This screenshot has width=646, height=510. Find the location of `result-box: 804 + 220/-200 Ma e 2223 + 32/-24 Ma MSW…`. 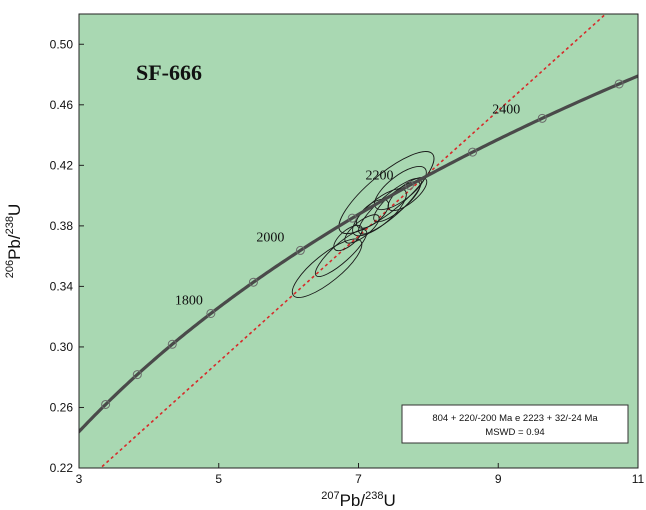

result-box: 804 + 220/-200 Ma e 2223 + 32/-24 Ma MSW… is located at coordinates (515, 424).